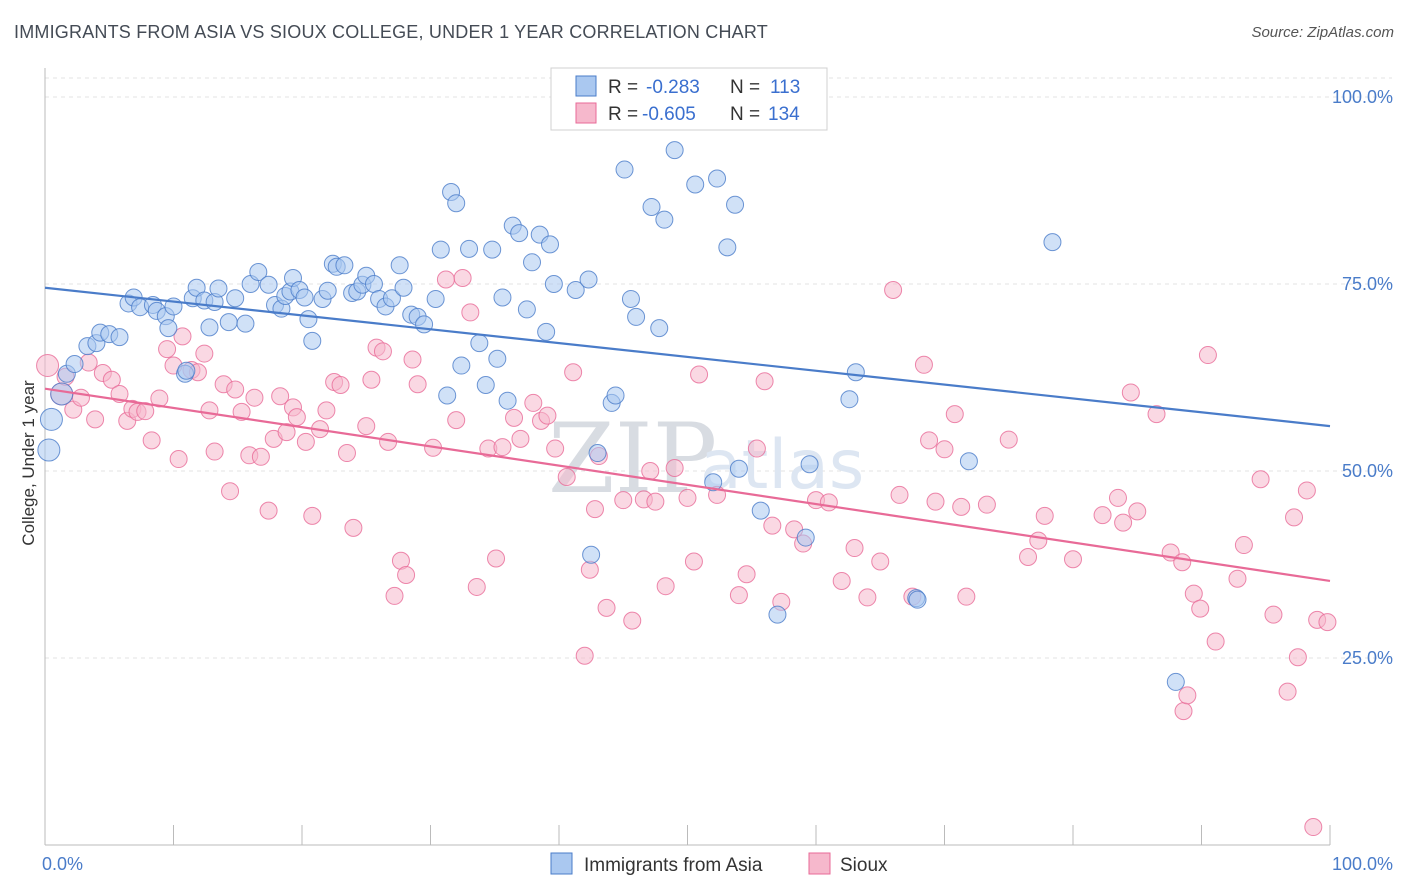  I want to click on y-tick-label: 25.0%, so click(1367, 658).